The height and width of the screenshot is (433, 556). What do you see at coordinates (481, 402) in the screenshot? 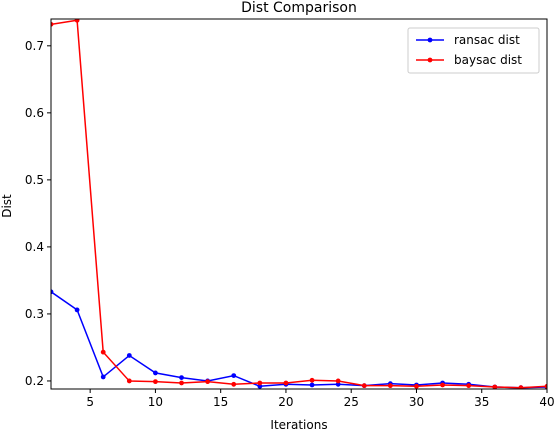
I see `x-tick-label: 35` at bounding box center [481, 402].